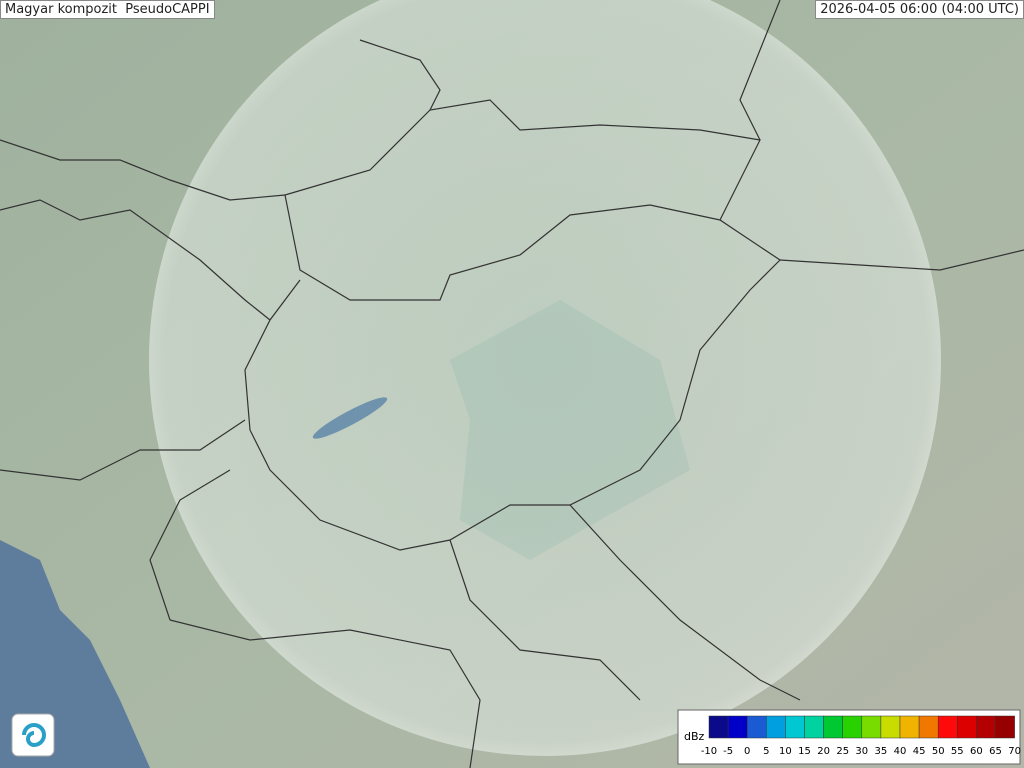 This screenshot has width=1024, height=768. I want to click on legend-label: 25, so click(842, 751).